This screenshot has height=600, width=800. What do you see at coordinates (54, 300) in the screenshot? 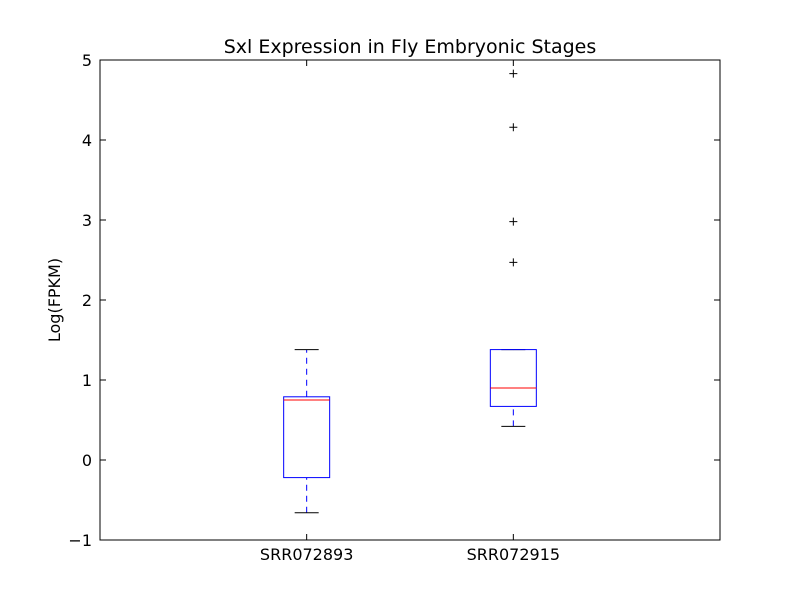
I see `y-axis-label: Log(FPKM)` at bounding box center [54, 300].